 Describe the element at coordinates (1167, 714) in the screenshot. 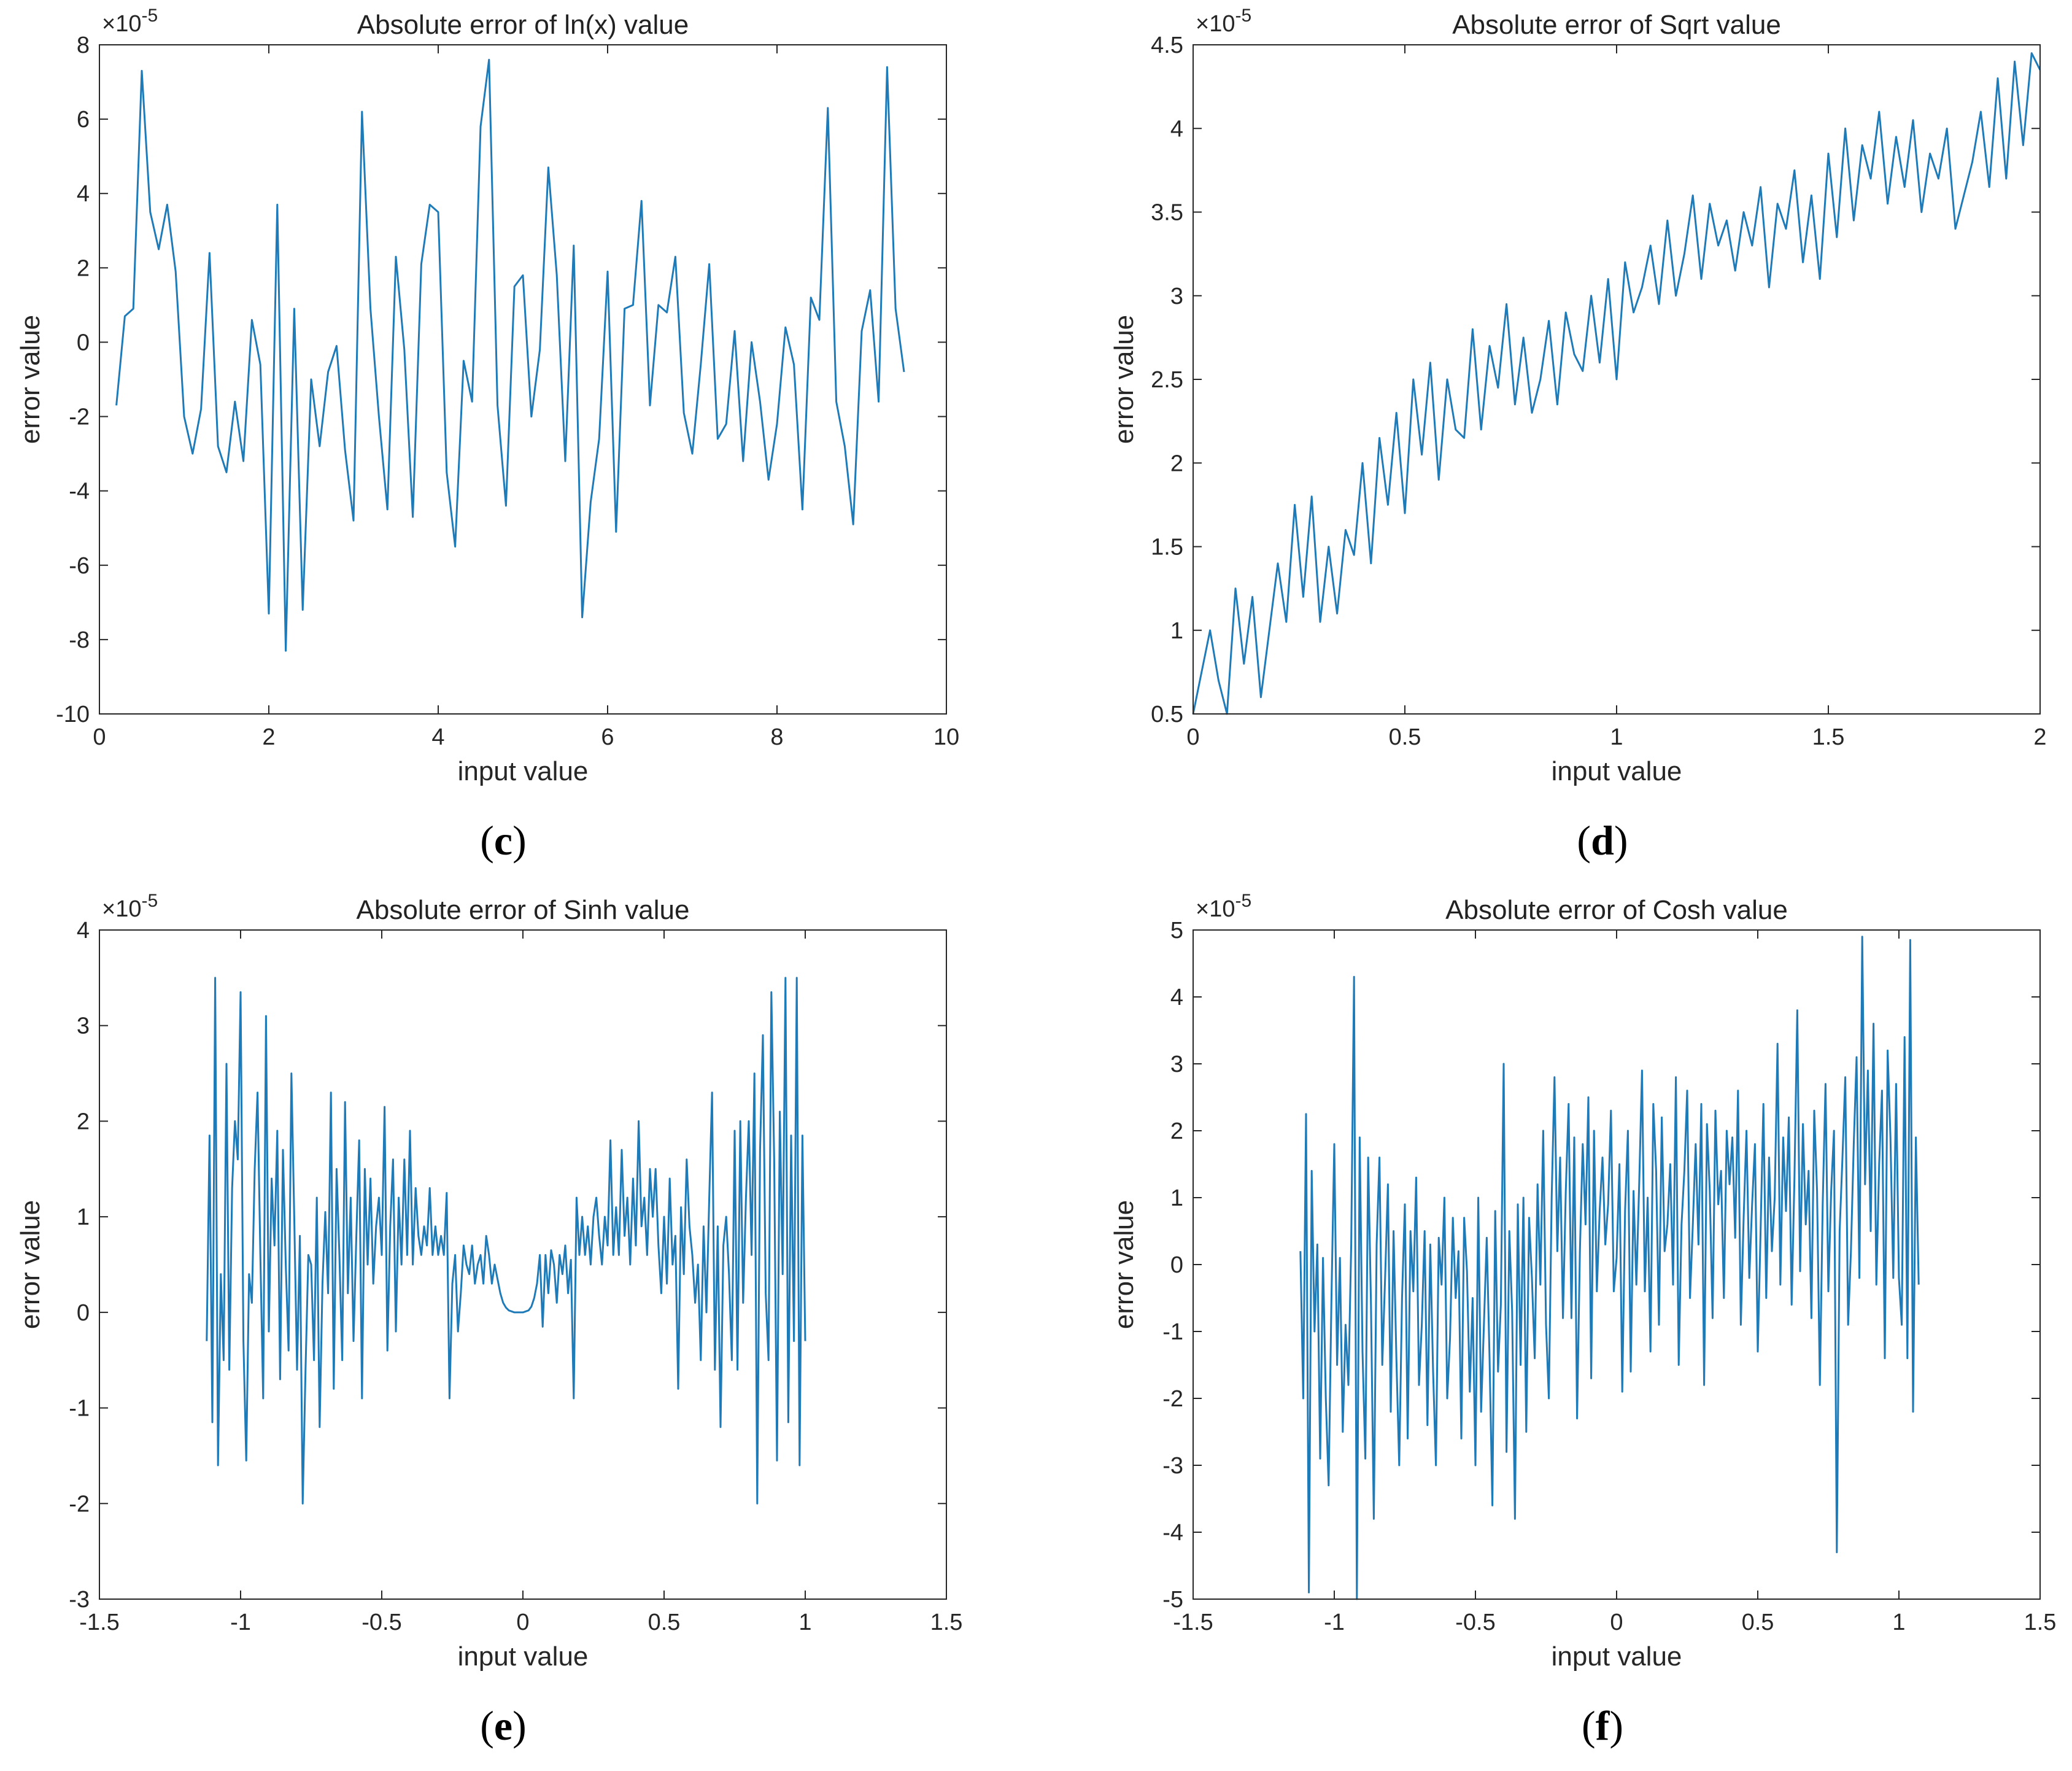

I see `y-tick-label: 0.5` at that location.